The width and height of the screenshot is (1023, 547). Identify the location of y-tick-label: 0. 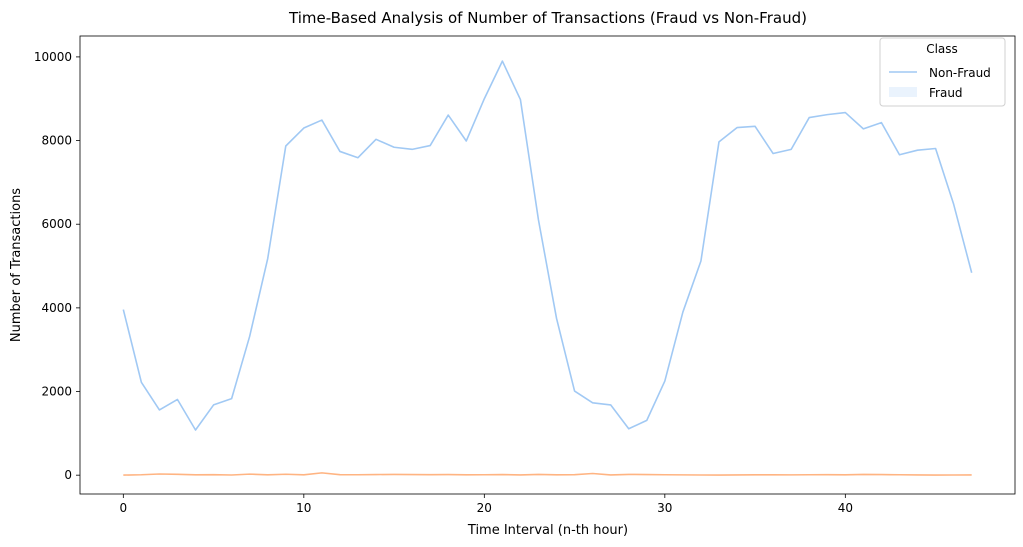
(68, 475).